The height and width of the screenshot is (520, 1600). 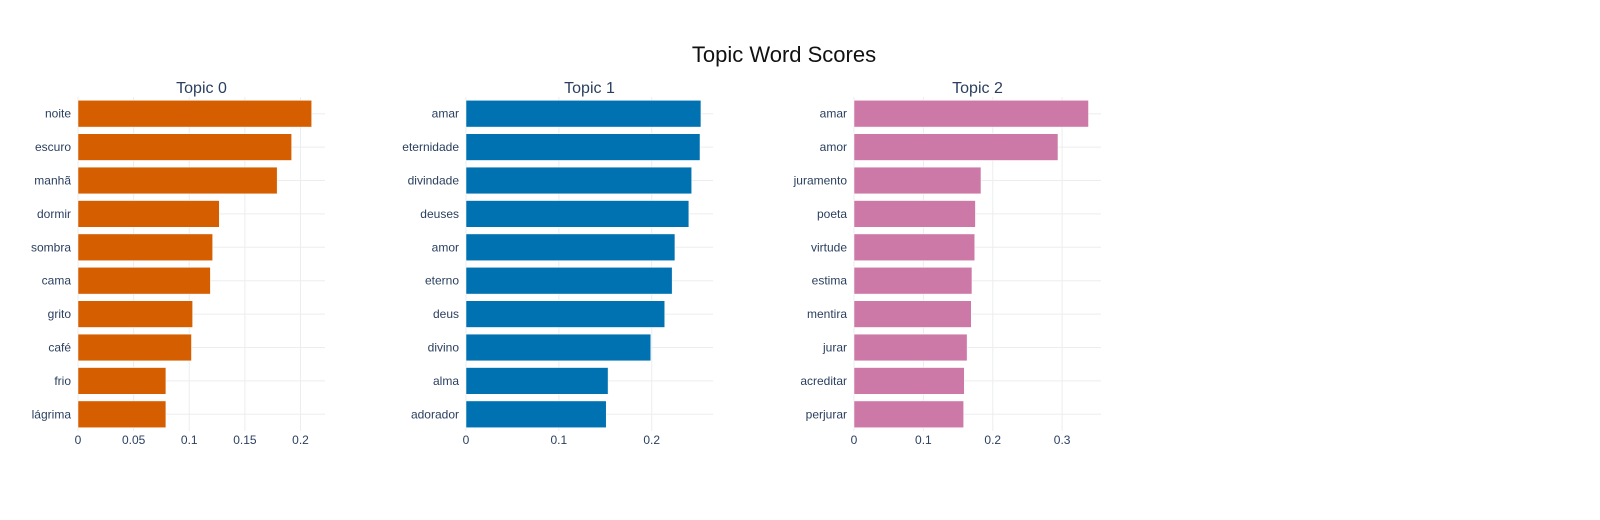 I want to click on category-label: acreditar, so click(x=823, y=381).